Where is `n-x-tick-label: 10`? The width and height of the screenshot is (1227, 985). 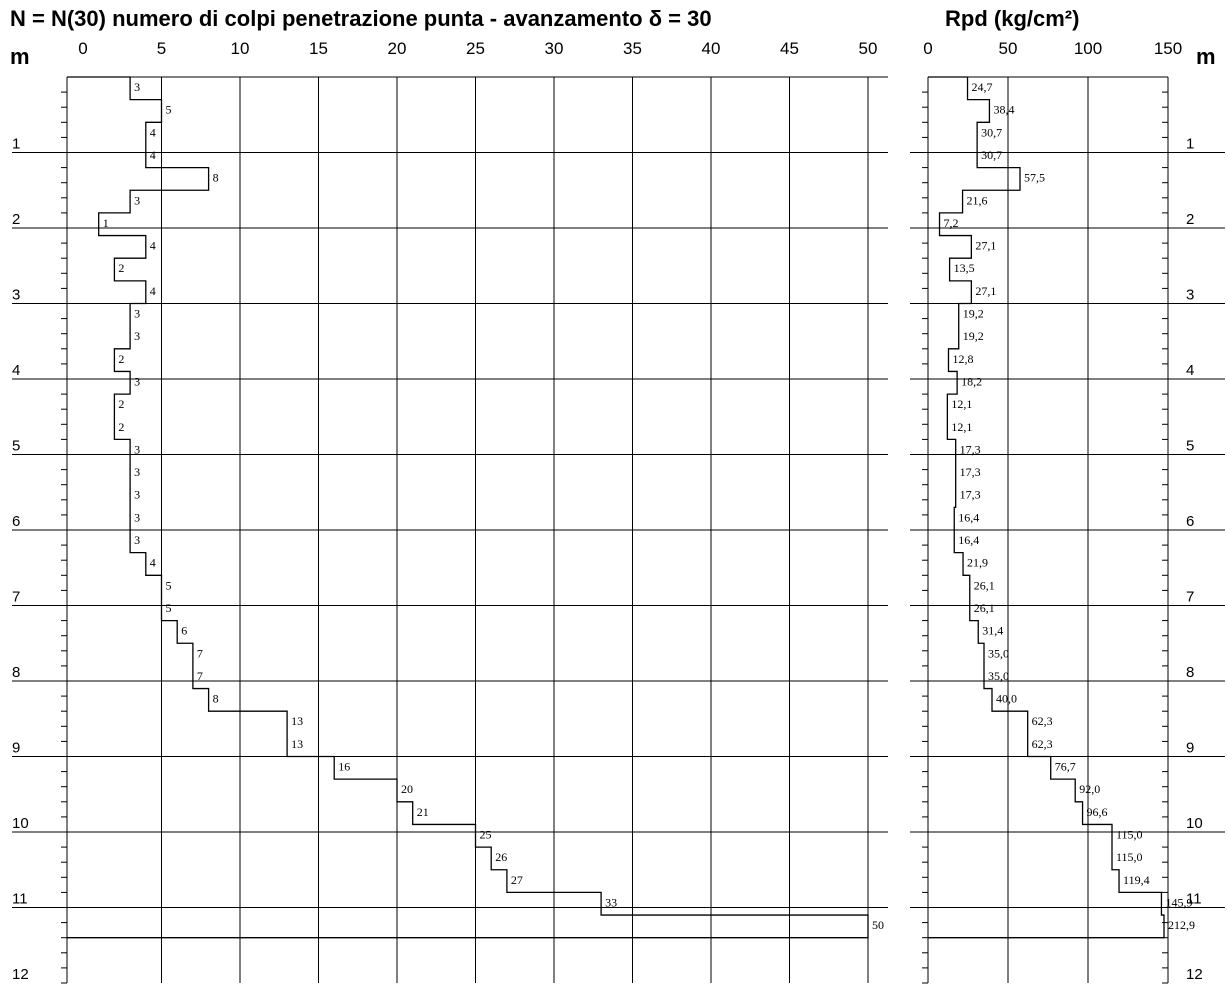 n-x-tick-label: 10 is located at coordinates (240, 48).